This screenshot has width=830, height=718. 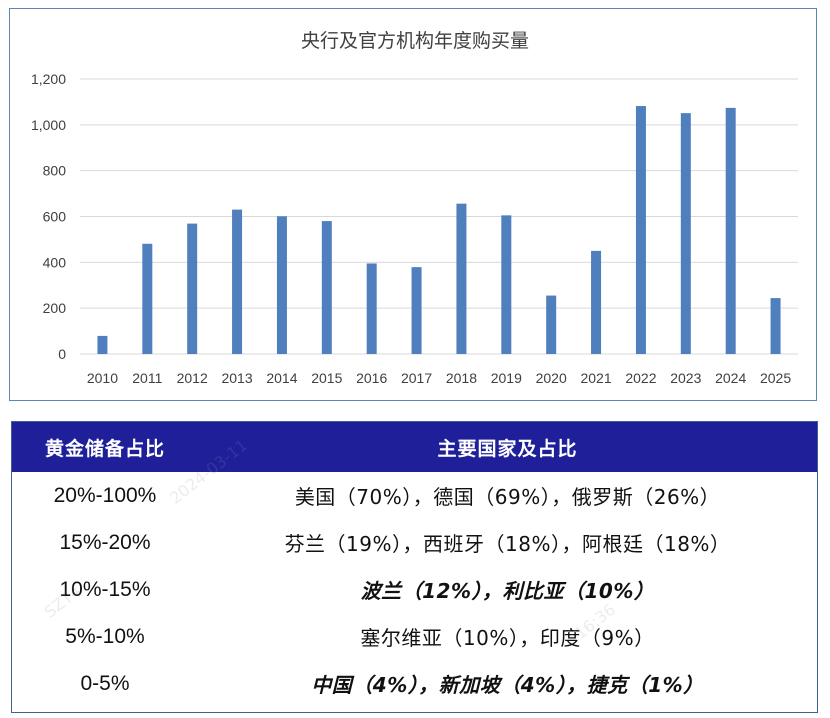 I want to click on reserve-ratio-cell: 15%-20%, so click(x=105, y=542).